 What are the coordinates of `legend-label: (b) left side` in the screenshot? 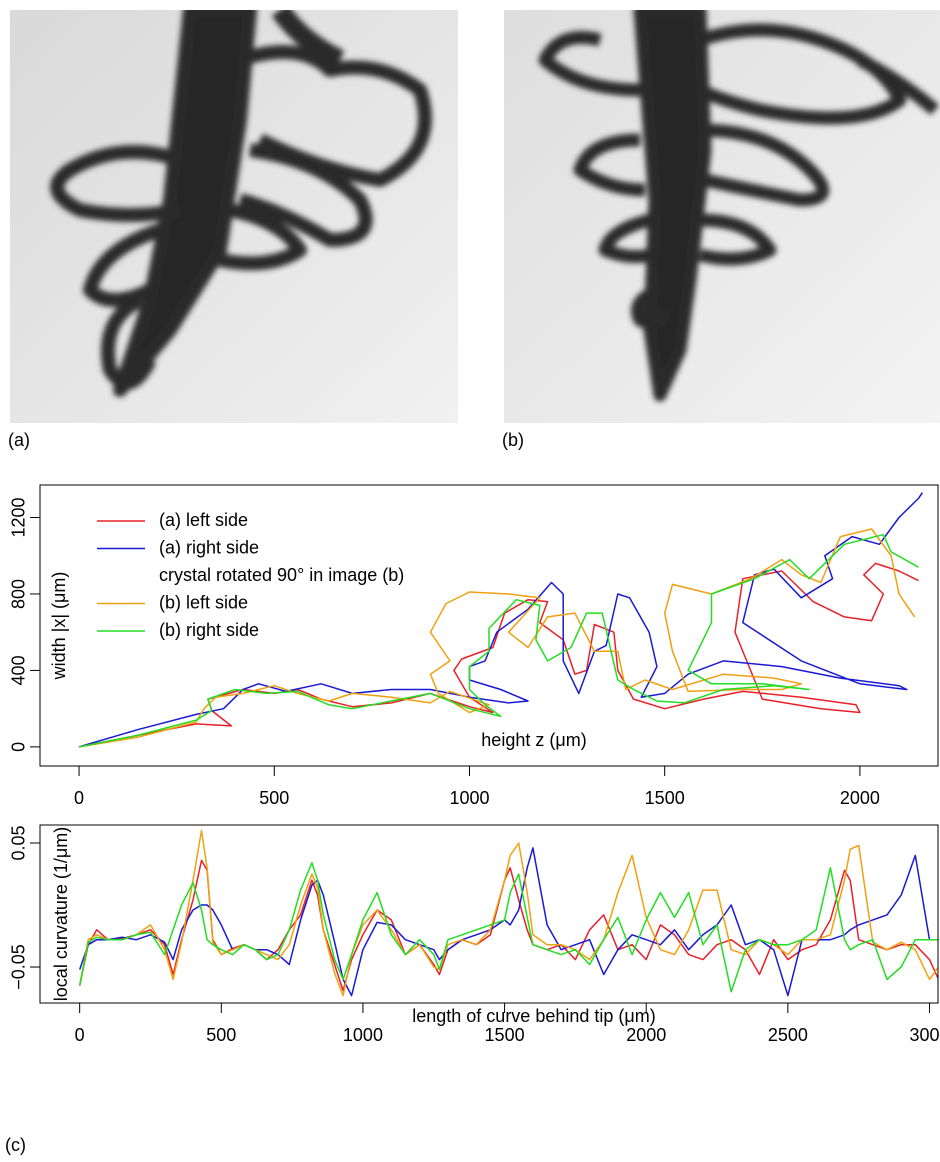 It's located at (203, 602).